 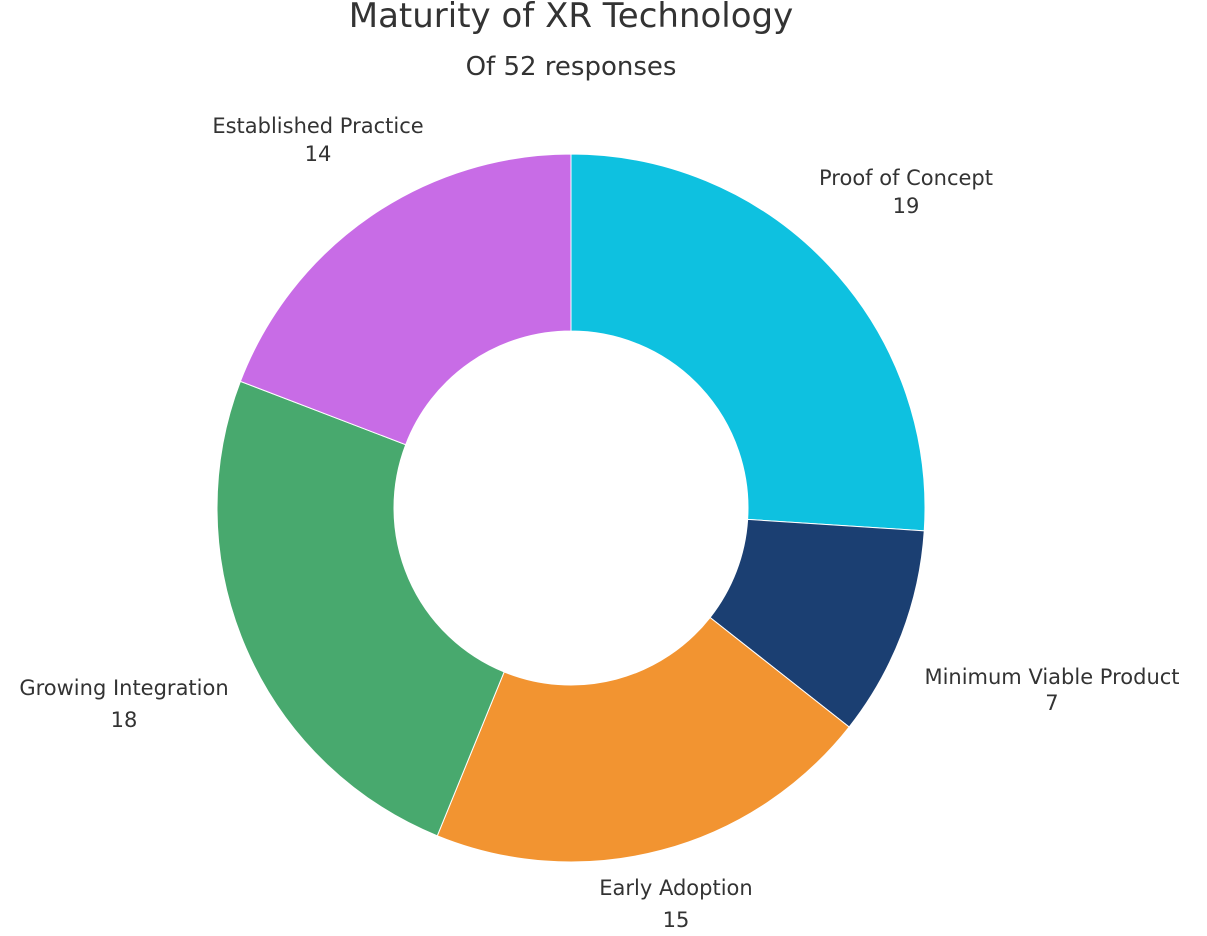 What do you see at coordinates (571, 18) in the screenshot?
I see `chart-title: Maturity of XR Technology` at bounding box center [571, 18].